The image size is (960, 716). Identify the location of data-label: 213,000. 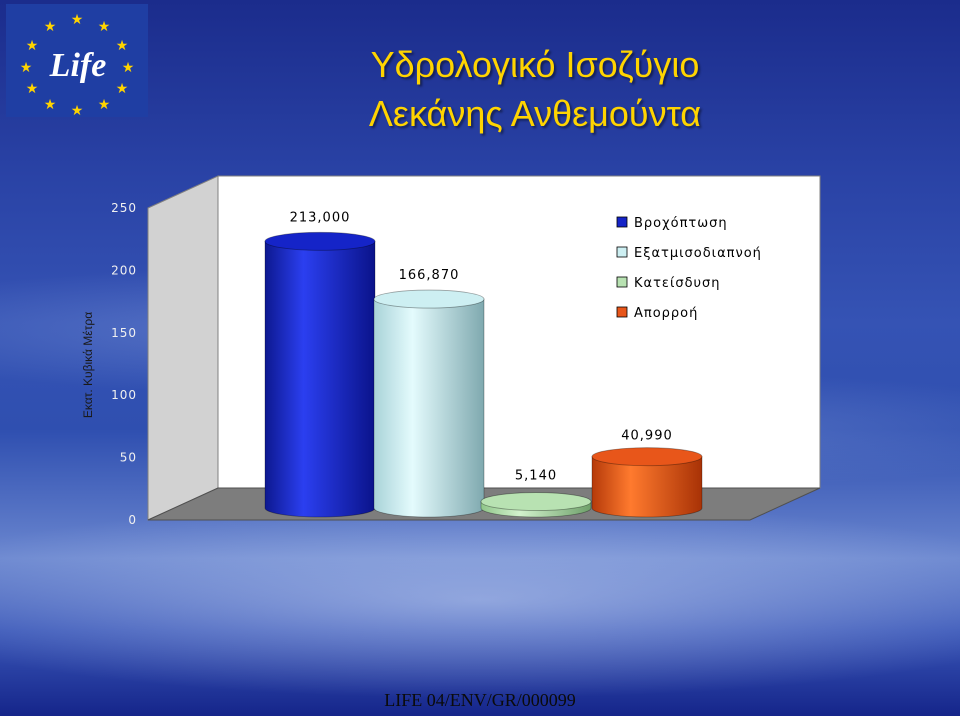
(320, 217).